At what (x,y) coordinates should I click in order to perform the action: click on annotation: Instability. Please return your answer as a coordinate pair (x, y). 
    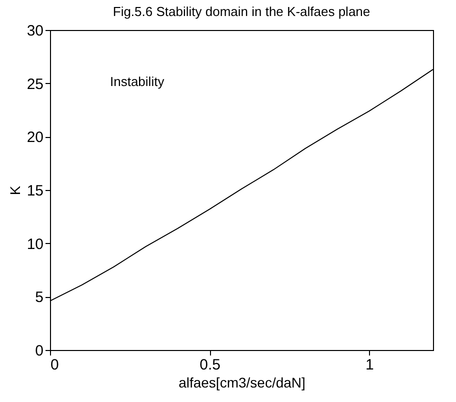
    Looking at the image, I should click on (137, 81).